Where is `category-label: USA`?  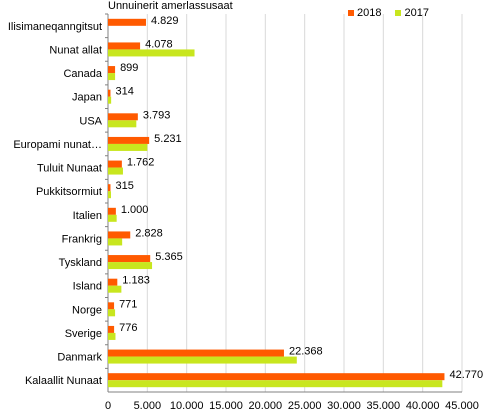
category-label: USA is located at coordinates (90, 121).